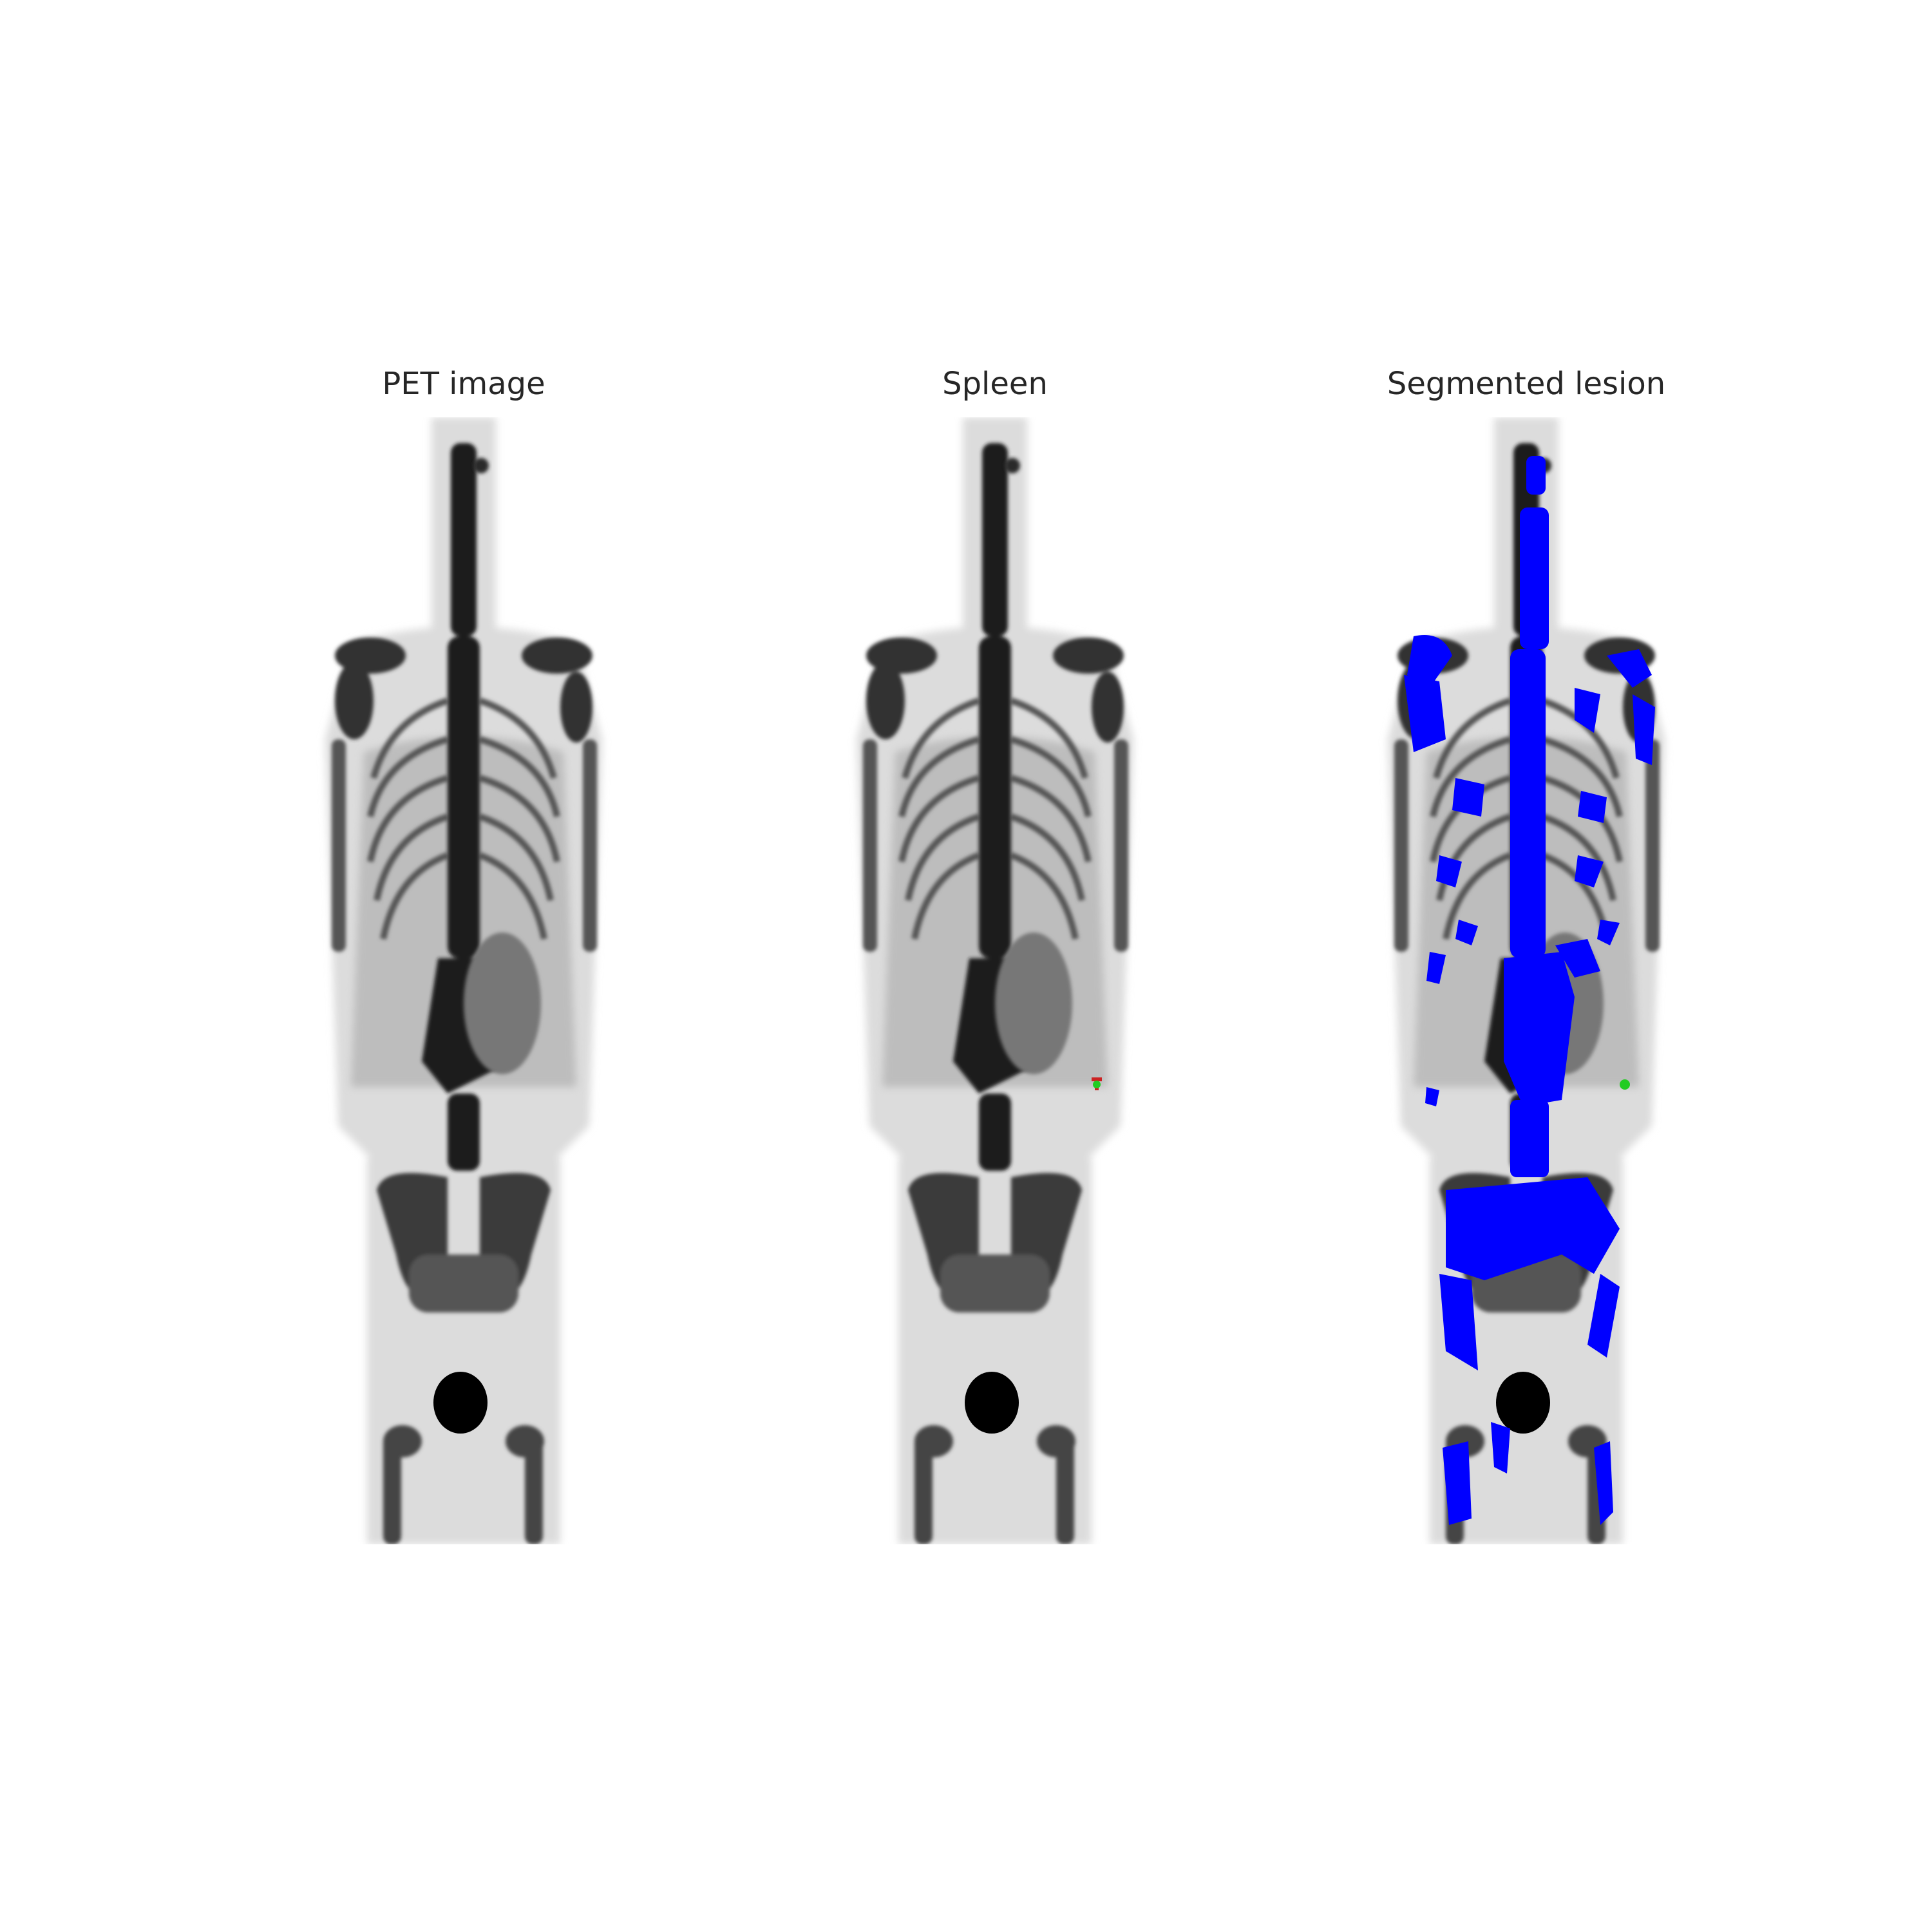 The height and width of the screenshot is (1932, 1932). I want to click on lesion-mask, so click(1529, 990).